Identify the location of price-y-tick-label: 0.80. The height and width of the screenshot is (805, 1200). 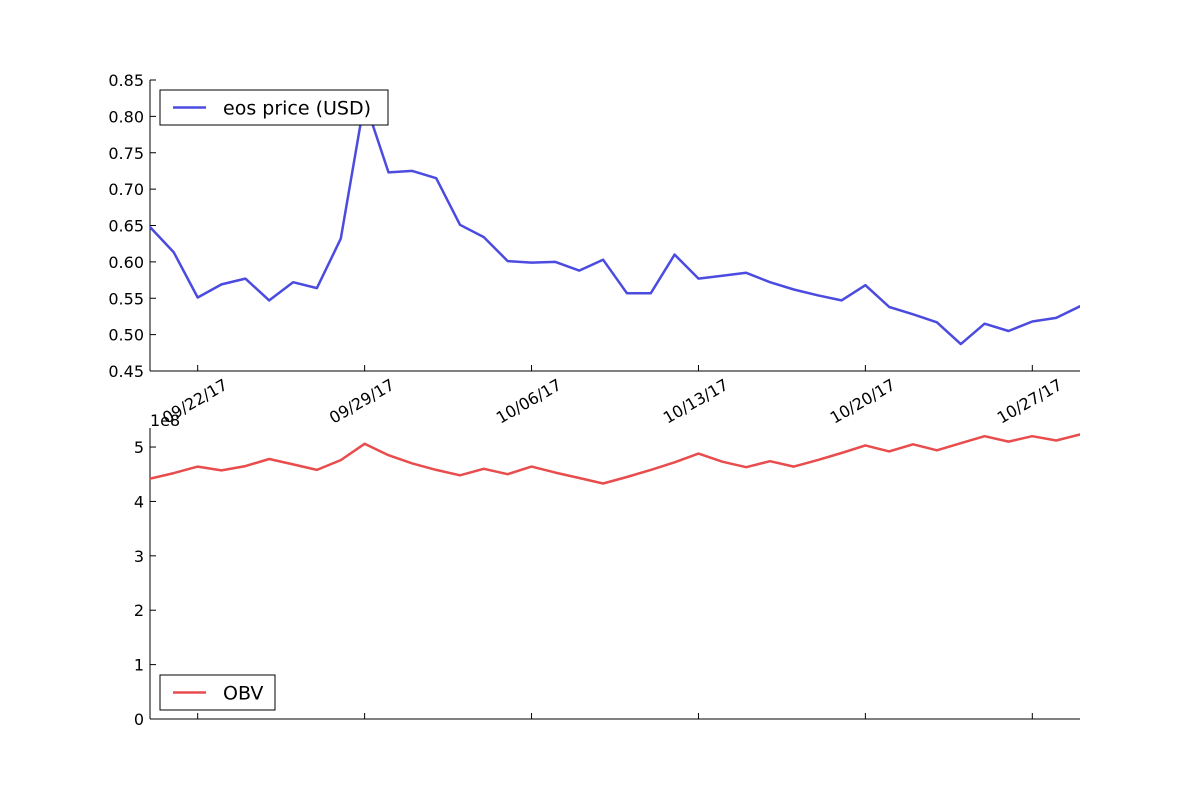
(126, 116).